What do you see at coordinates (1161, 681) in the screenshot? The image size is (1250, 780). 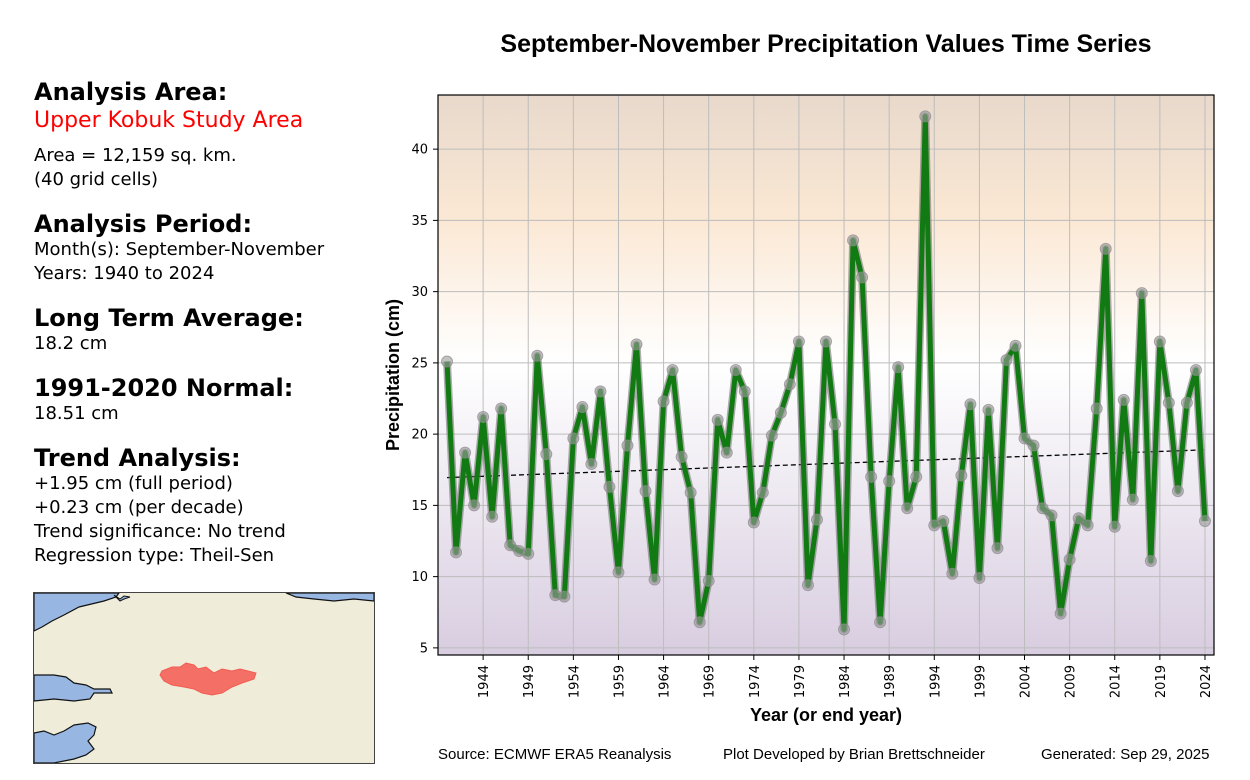 I see `x-tick-label: 2019` at bounding box center [1161, 681].